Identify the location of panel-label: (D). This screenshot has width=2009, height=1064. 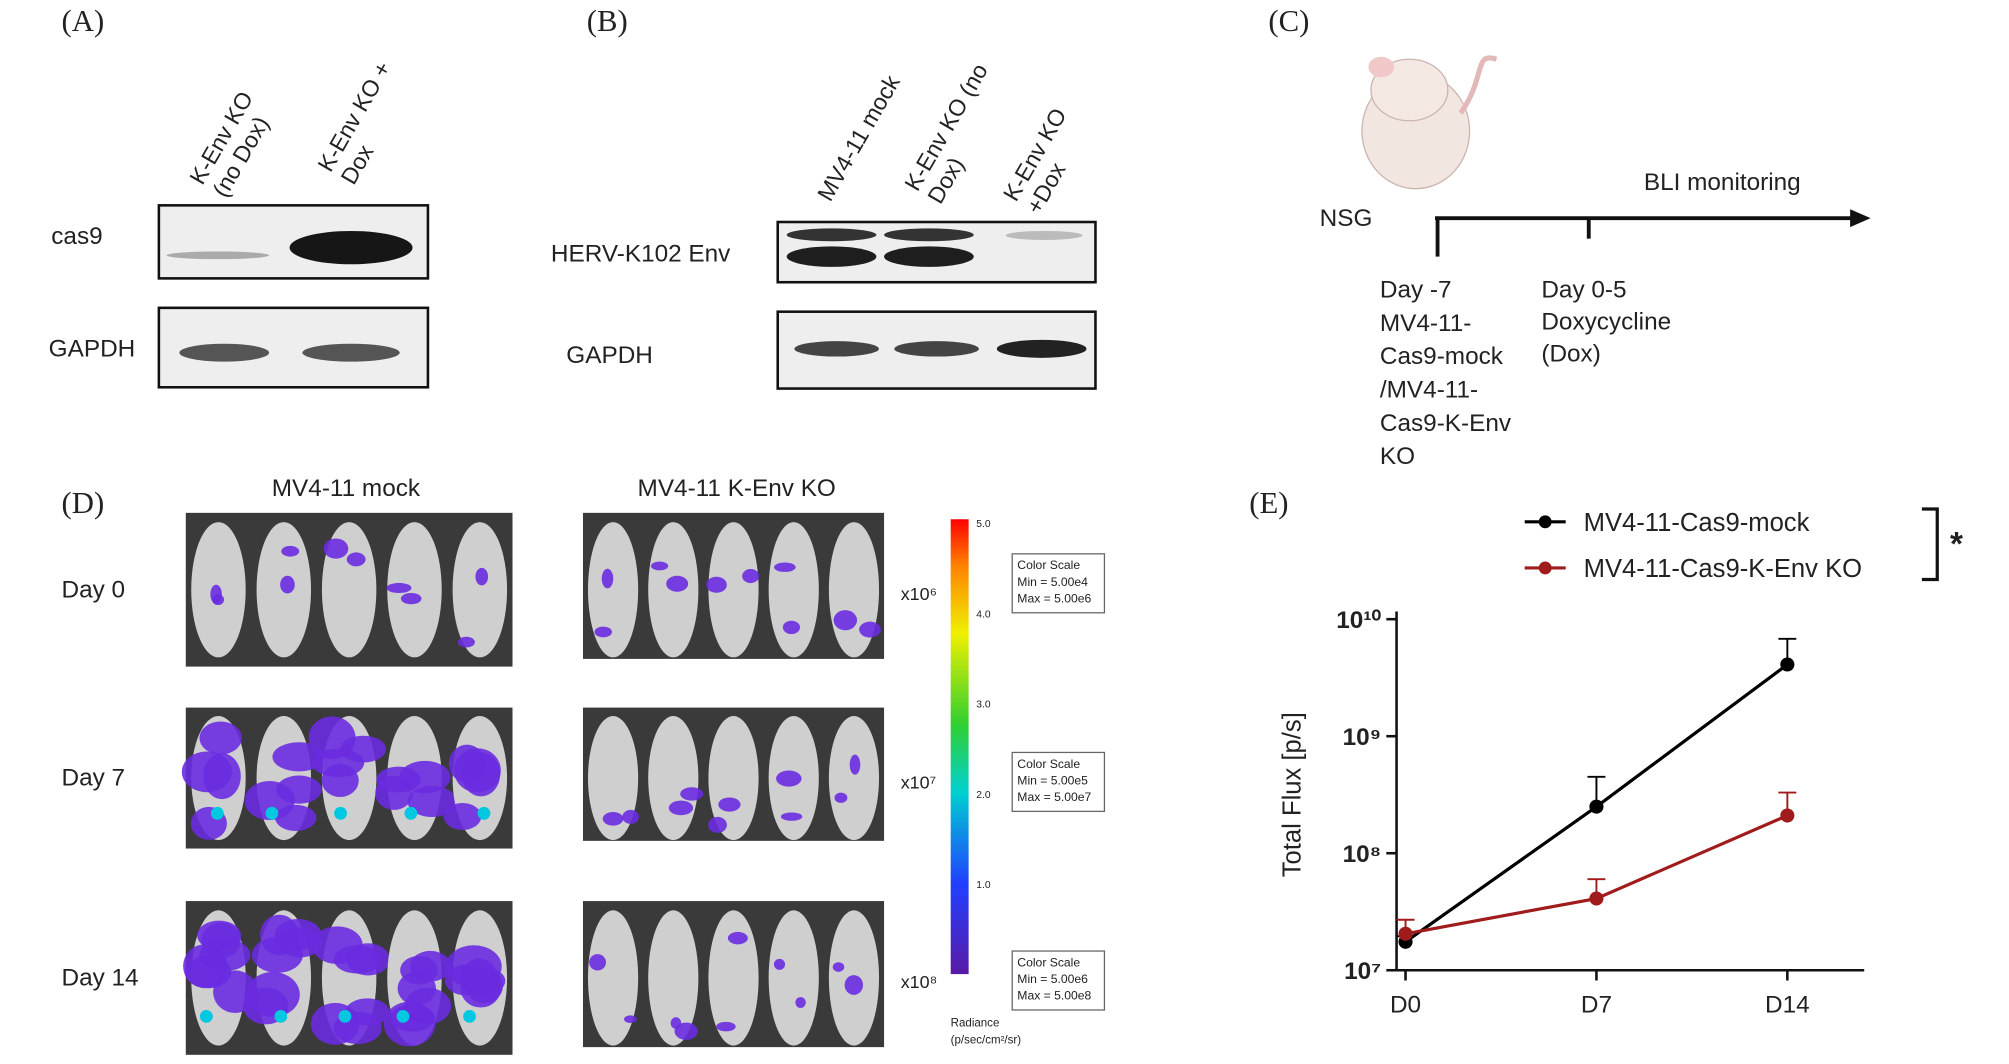
(83, 503).